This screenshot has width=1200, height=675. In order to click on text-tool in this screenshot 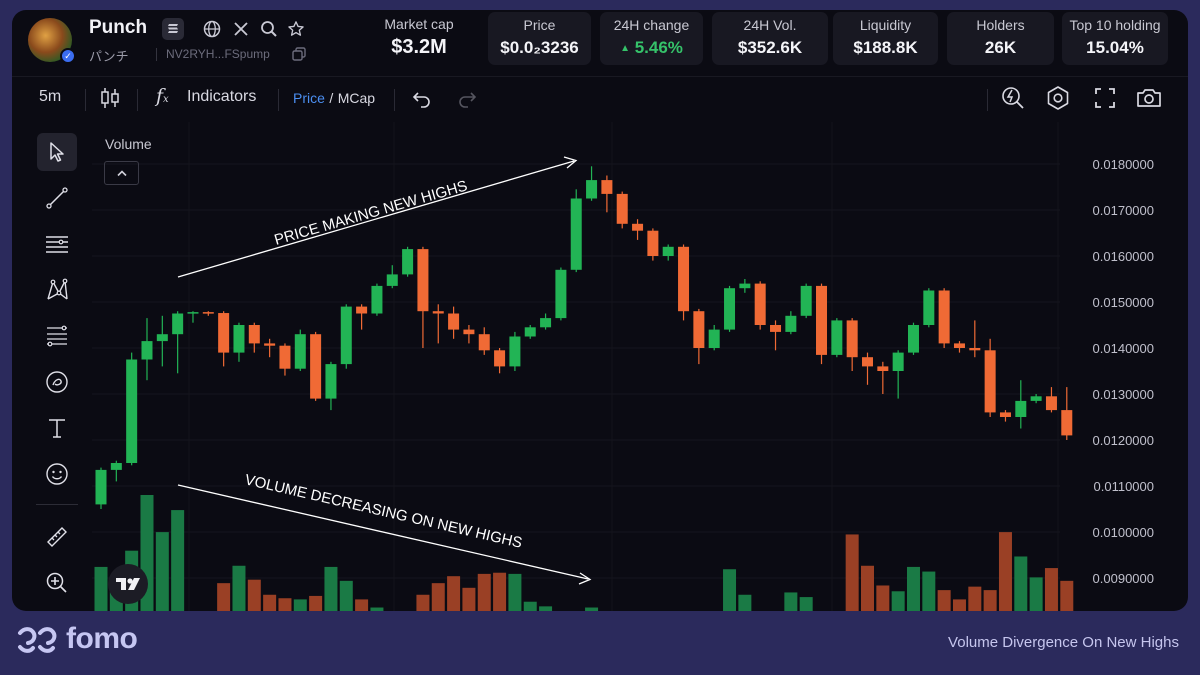, I will do `click(57, 428)`.